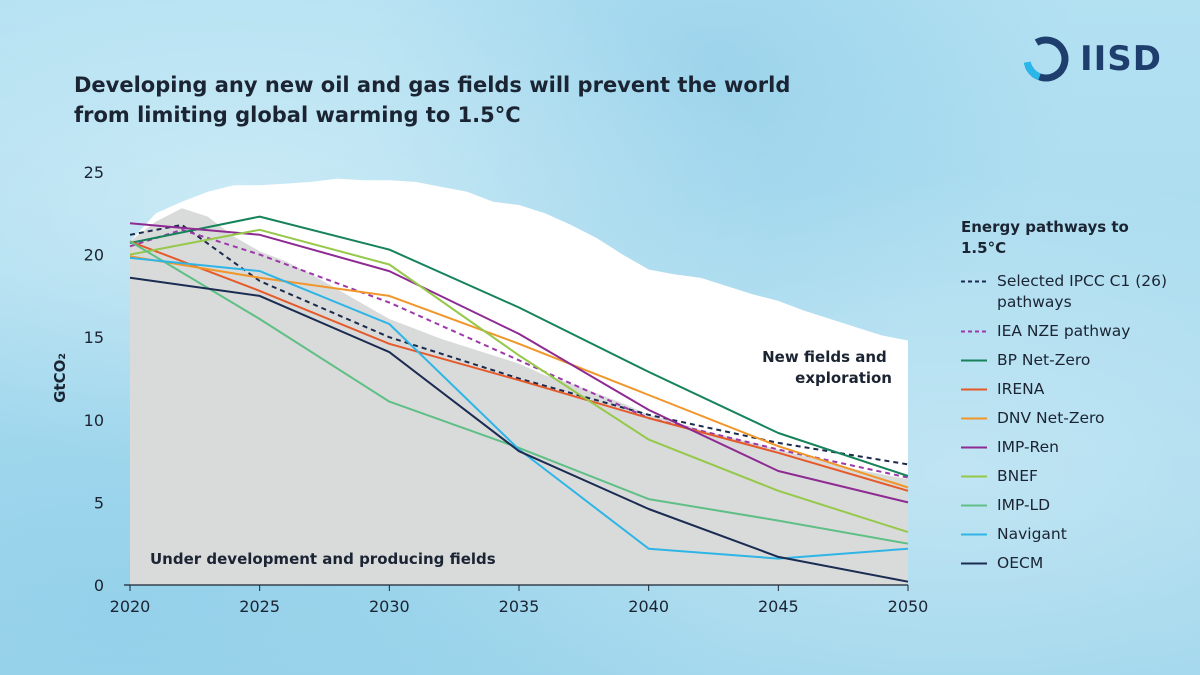 The image size is (1200, 675). Describe the element at coordinates (94, 337) in the screenshot. I see `y-tick-label: 15` at that location.